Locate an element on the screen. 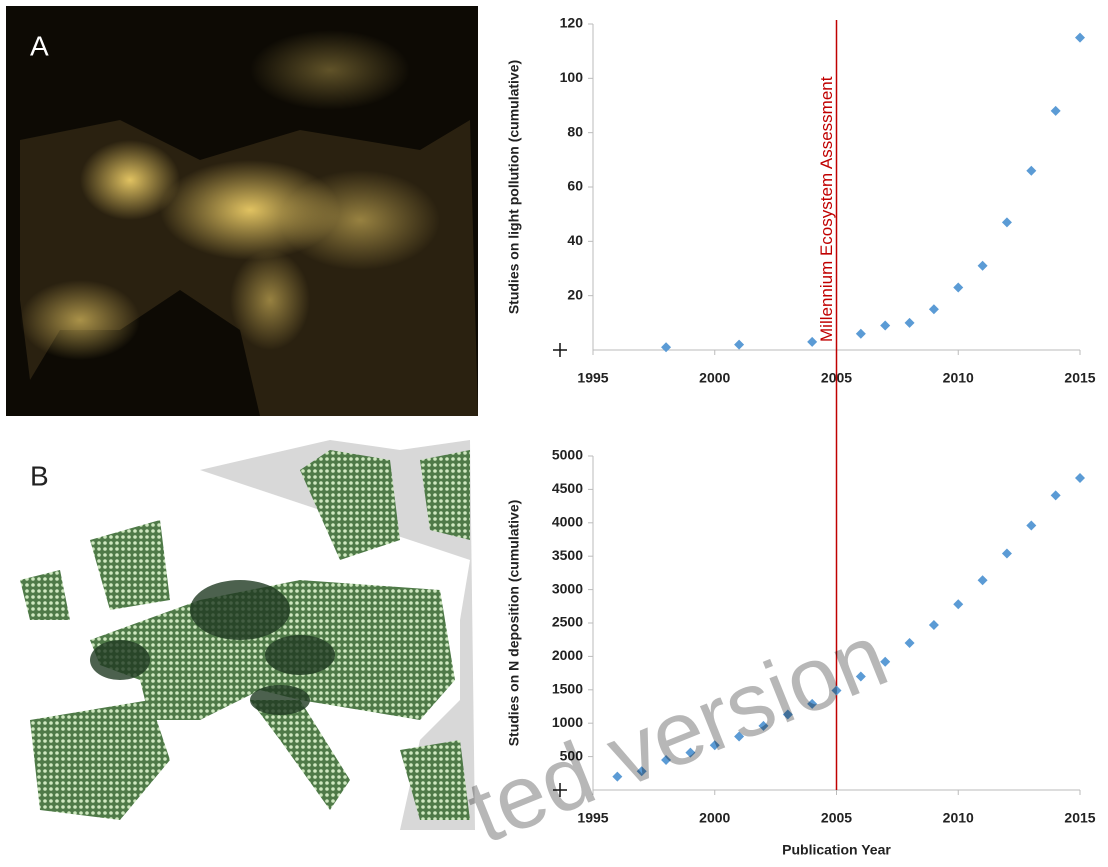 This screenshot has width=1108, height=867. y-tick-label: 40 is located at coordinates (575, 240).